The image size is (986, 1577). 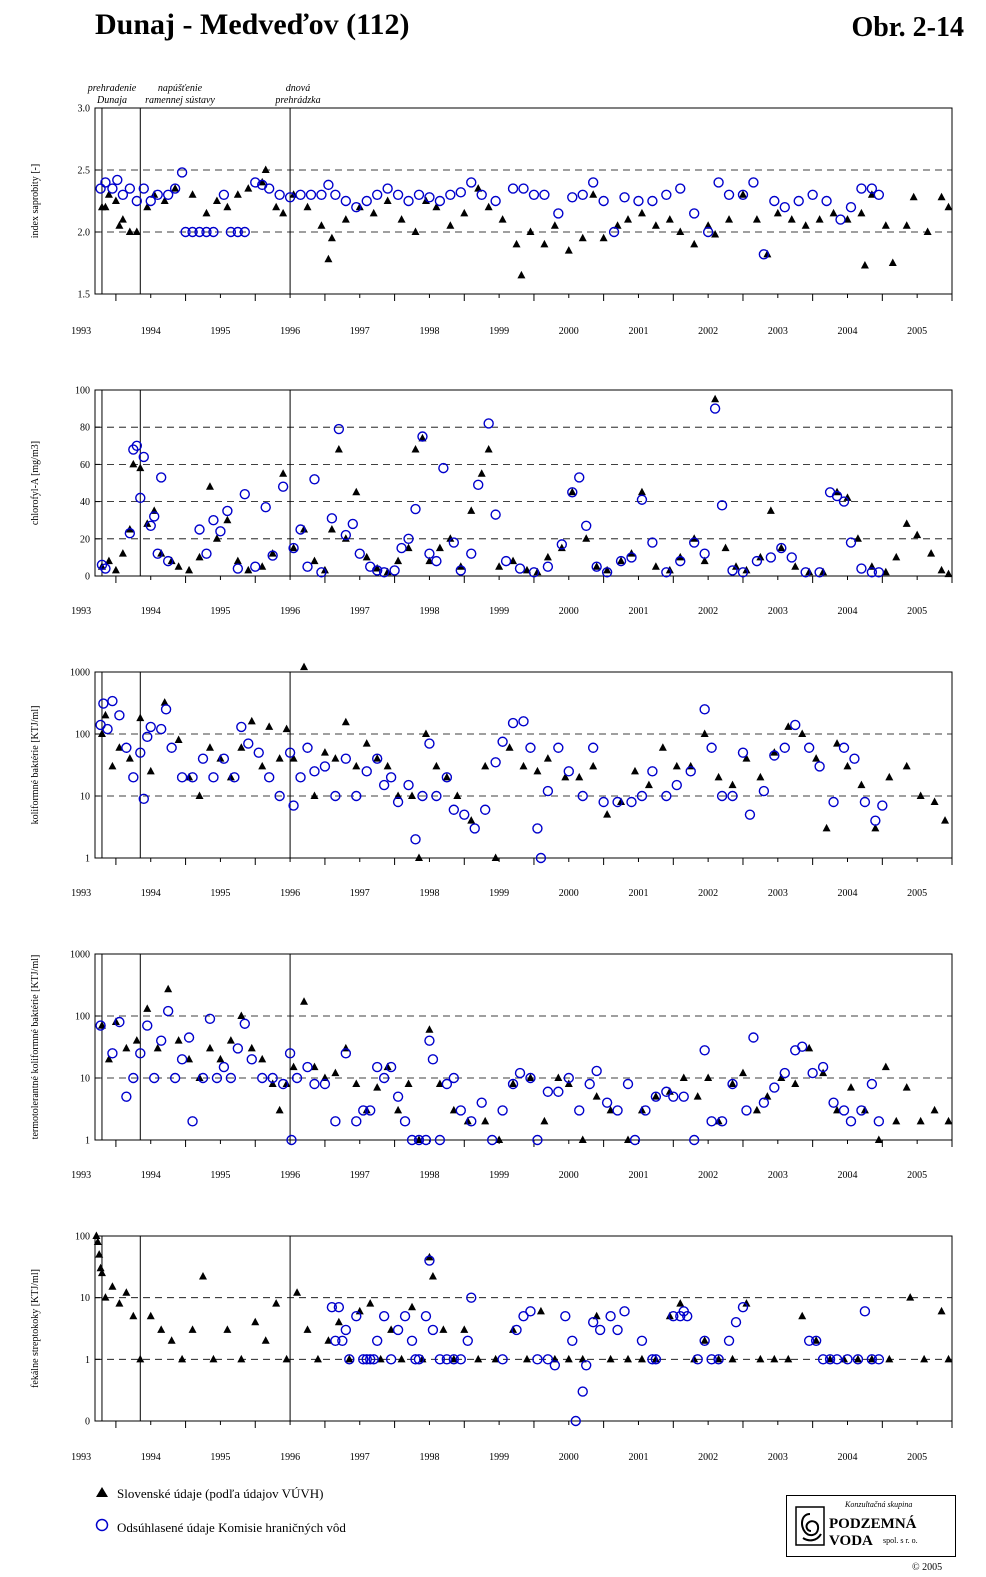 I want to click on plot-frame, so click(x=523, y=201).